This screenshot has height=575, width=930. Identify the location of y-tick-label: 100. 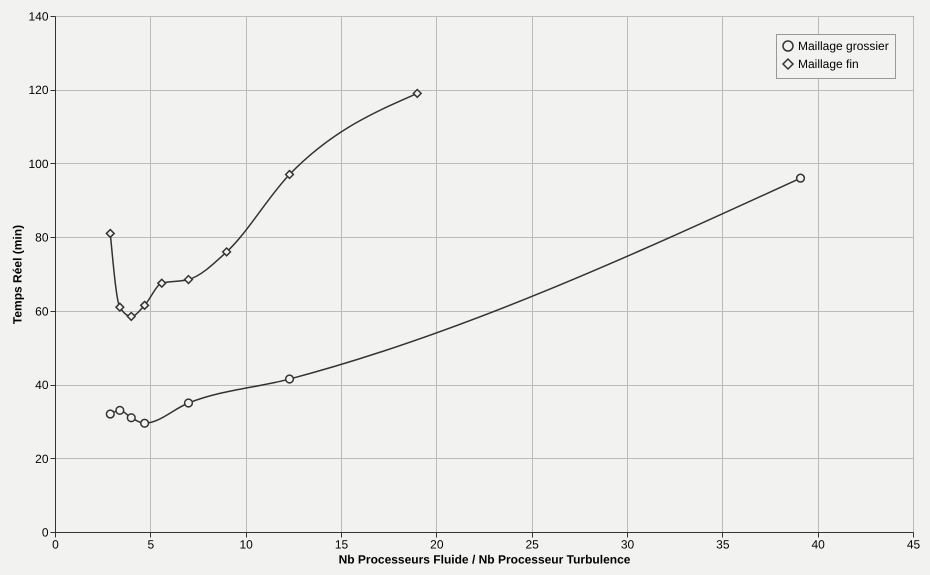
(38, 163).